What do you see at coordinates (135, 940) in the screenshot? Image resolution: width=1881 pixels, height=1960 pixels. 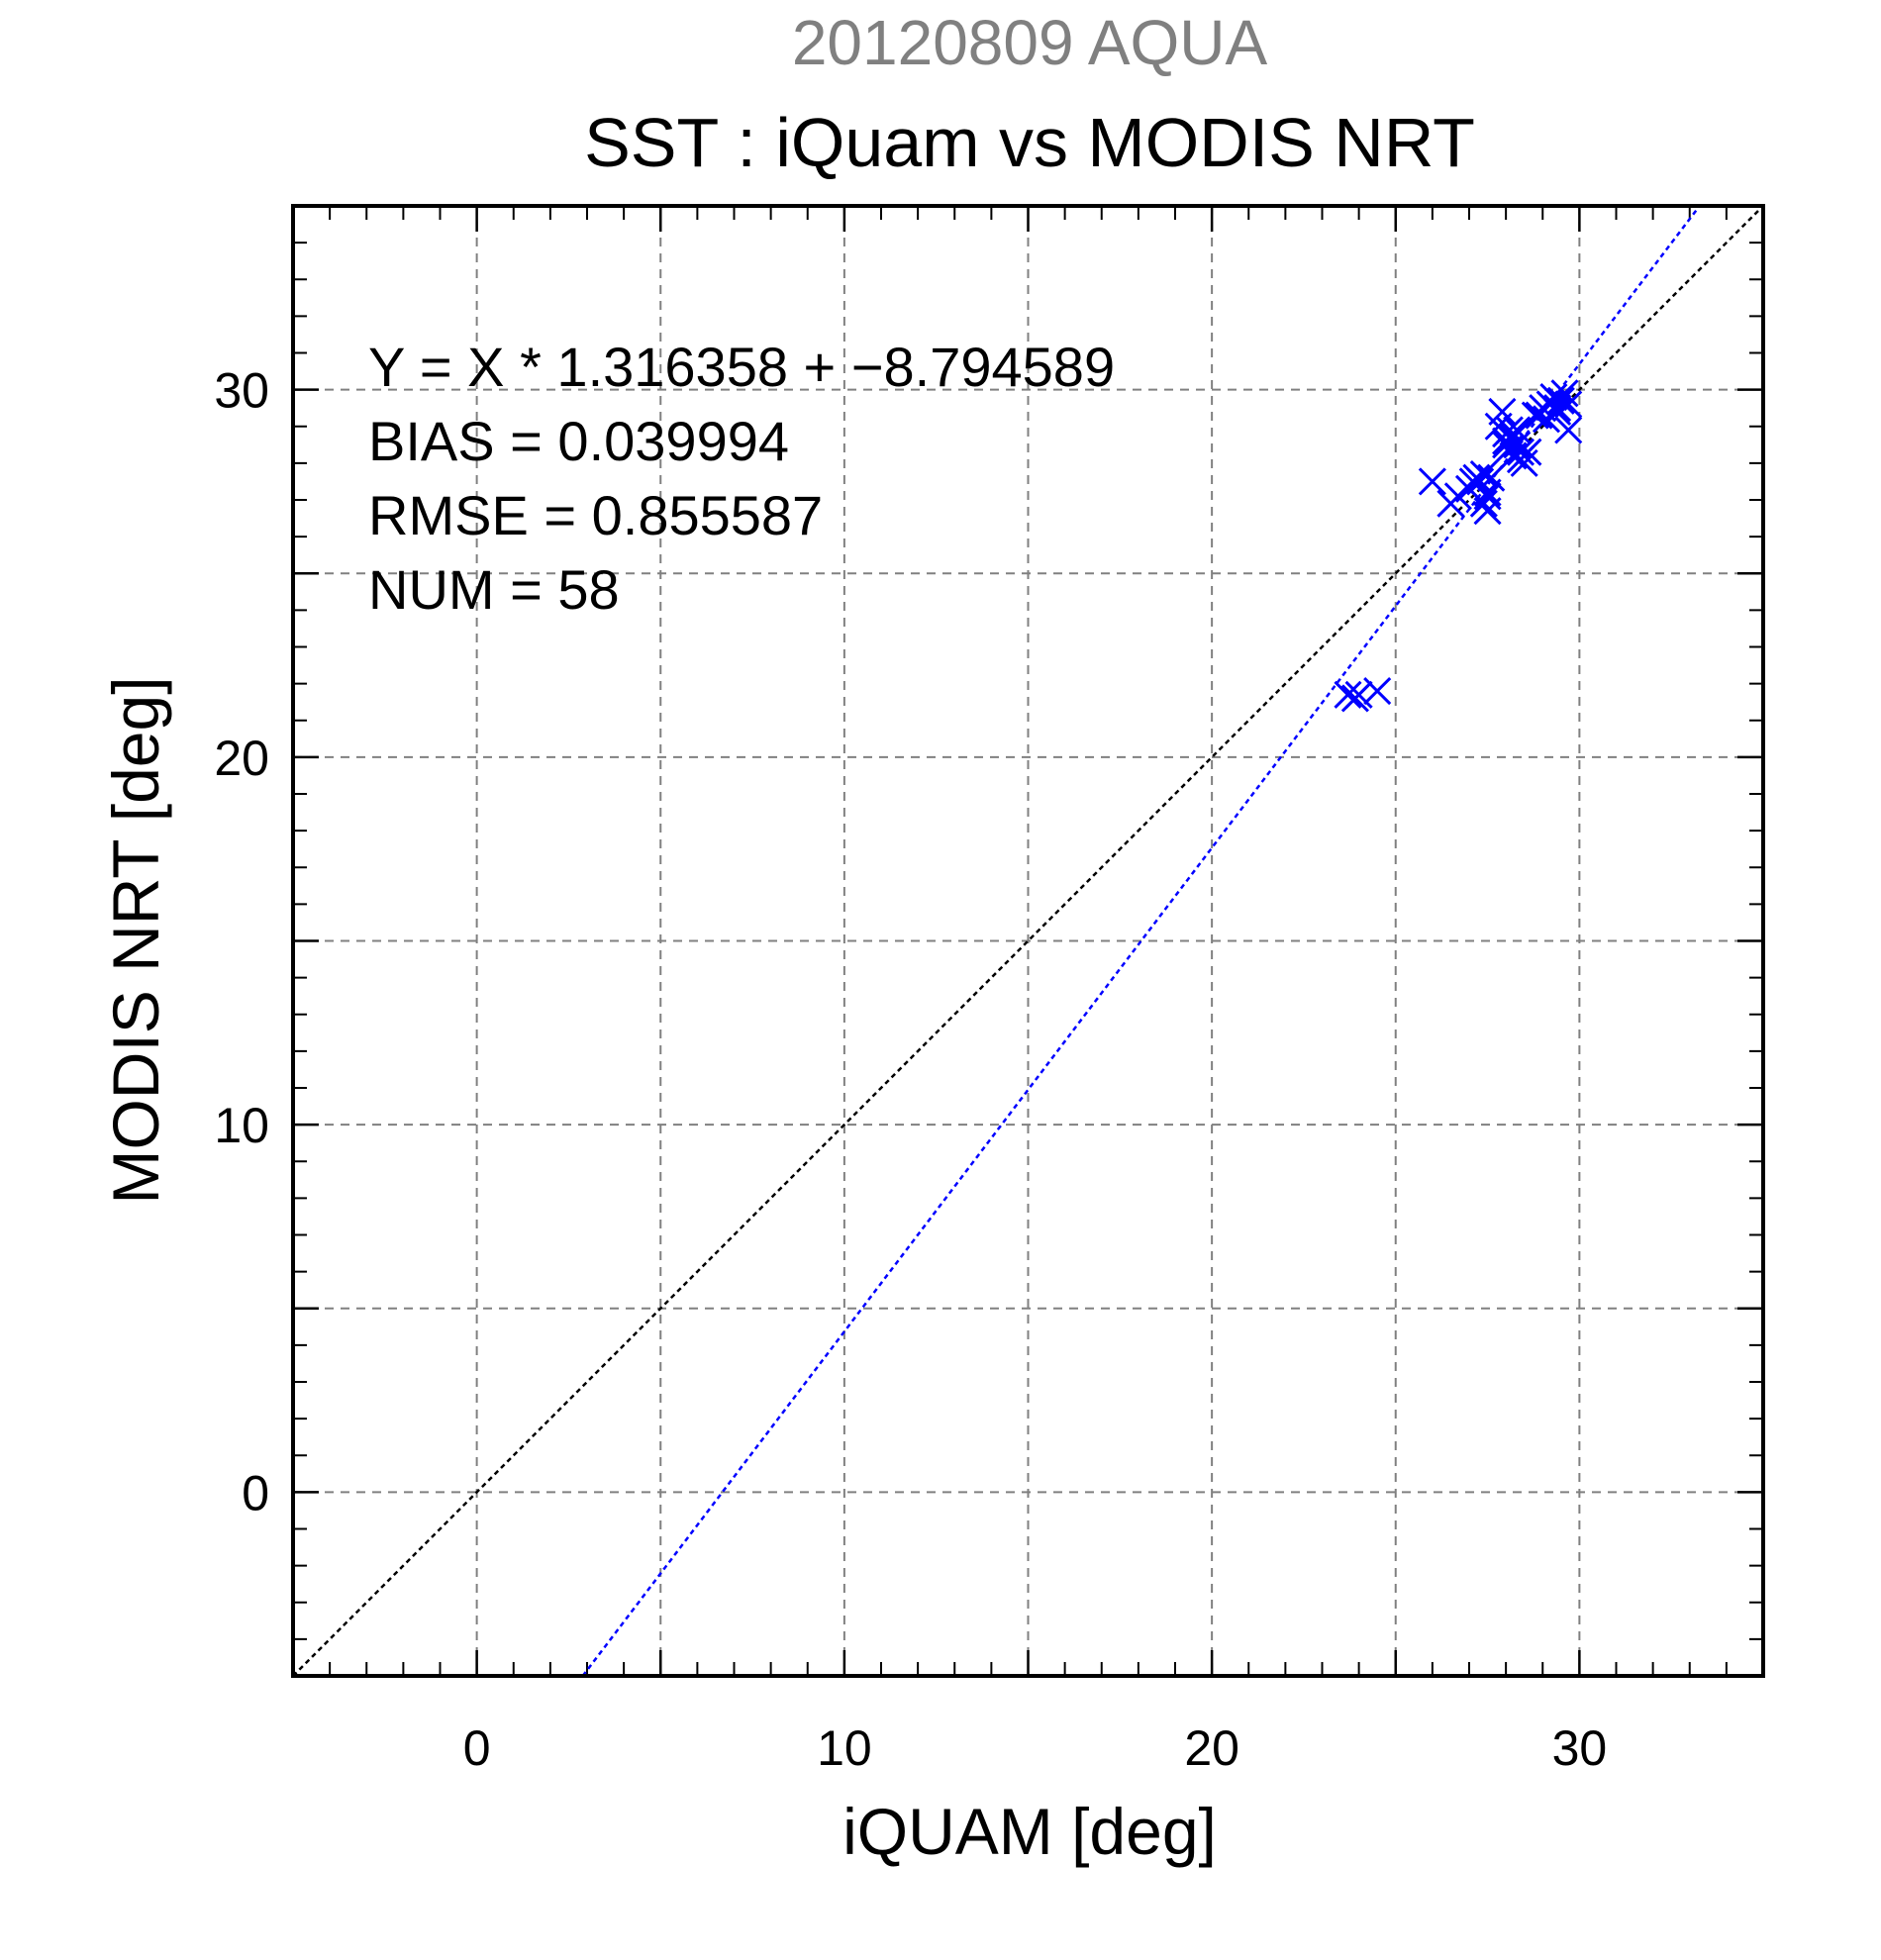 I see `y-axis-label: MODIS NRT [deg]` at bounding box center [135, 940].